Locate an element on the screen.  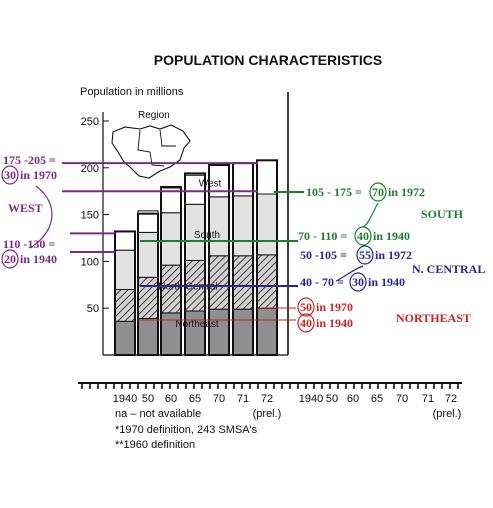
y-tick-label: 100 is located at coordinates (90, 262).